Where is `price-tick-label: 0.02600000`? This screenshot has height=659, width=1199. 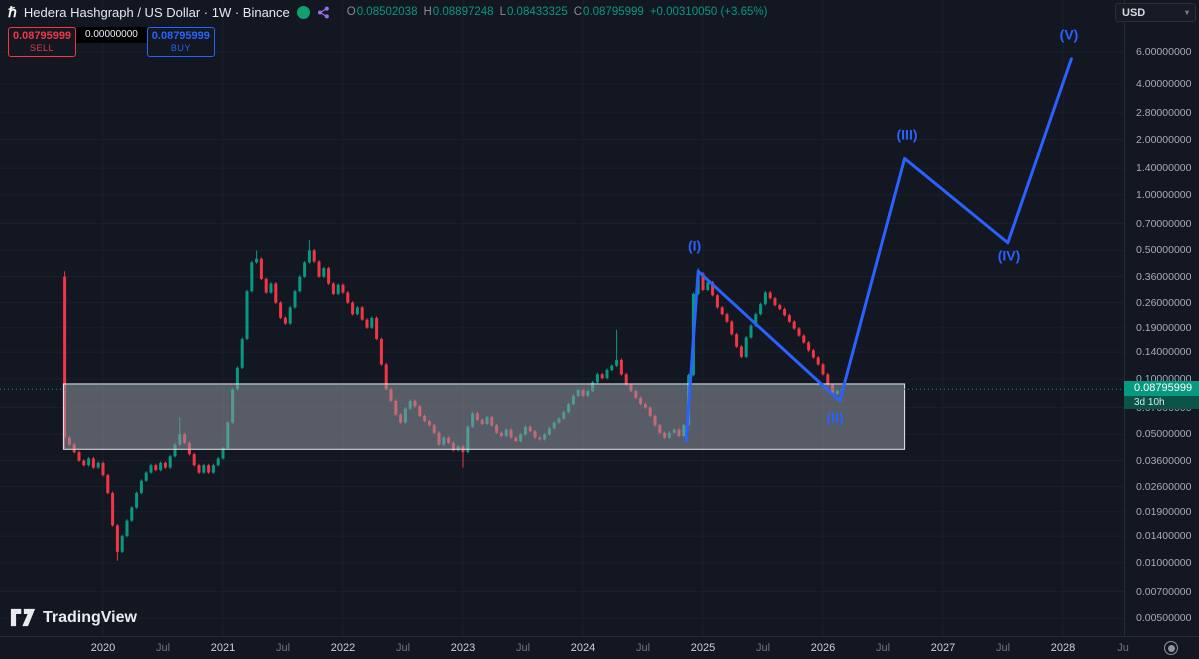 price-tick-label: 0.02600000 is located at coordinates (1164, 486).